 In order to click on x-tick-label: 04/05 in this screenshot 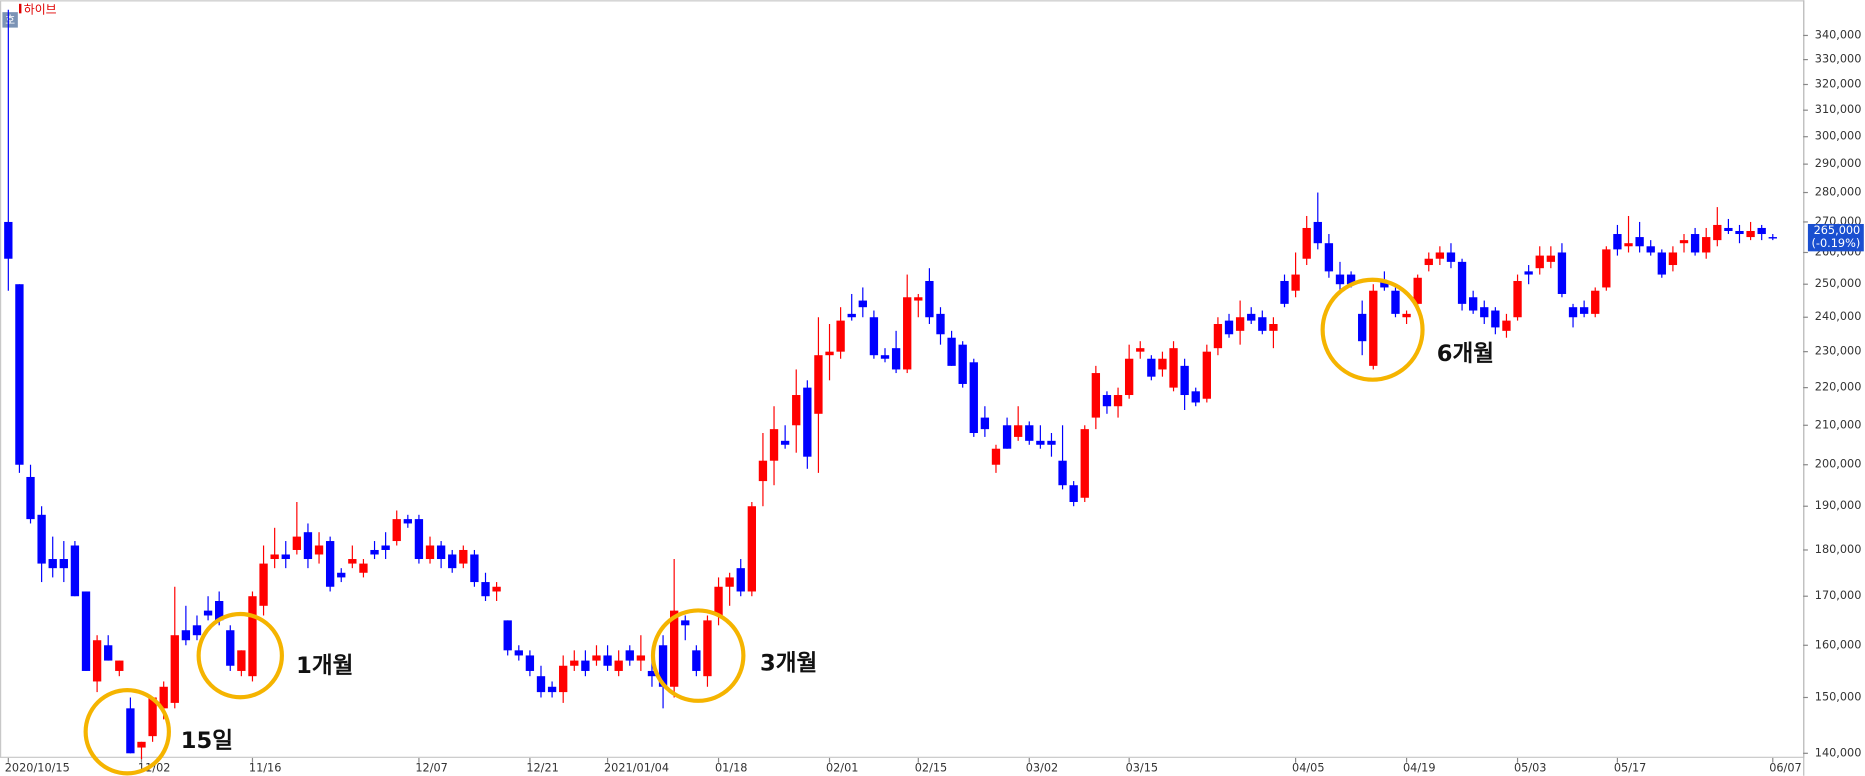, I will do `click(1308, 768)`.